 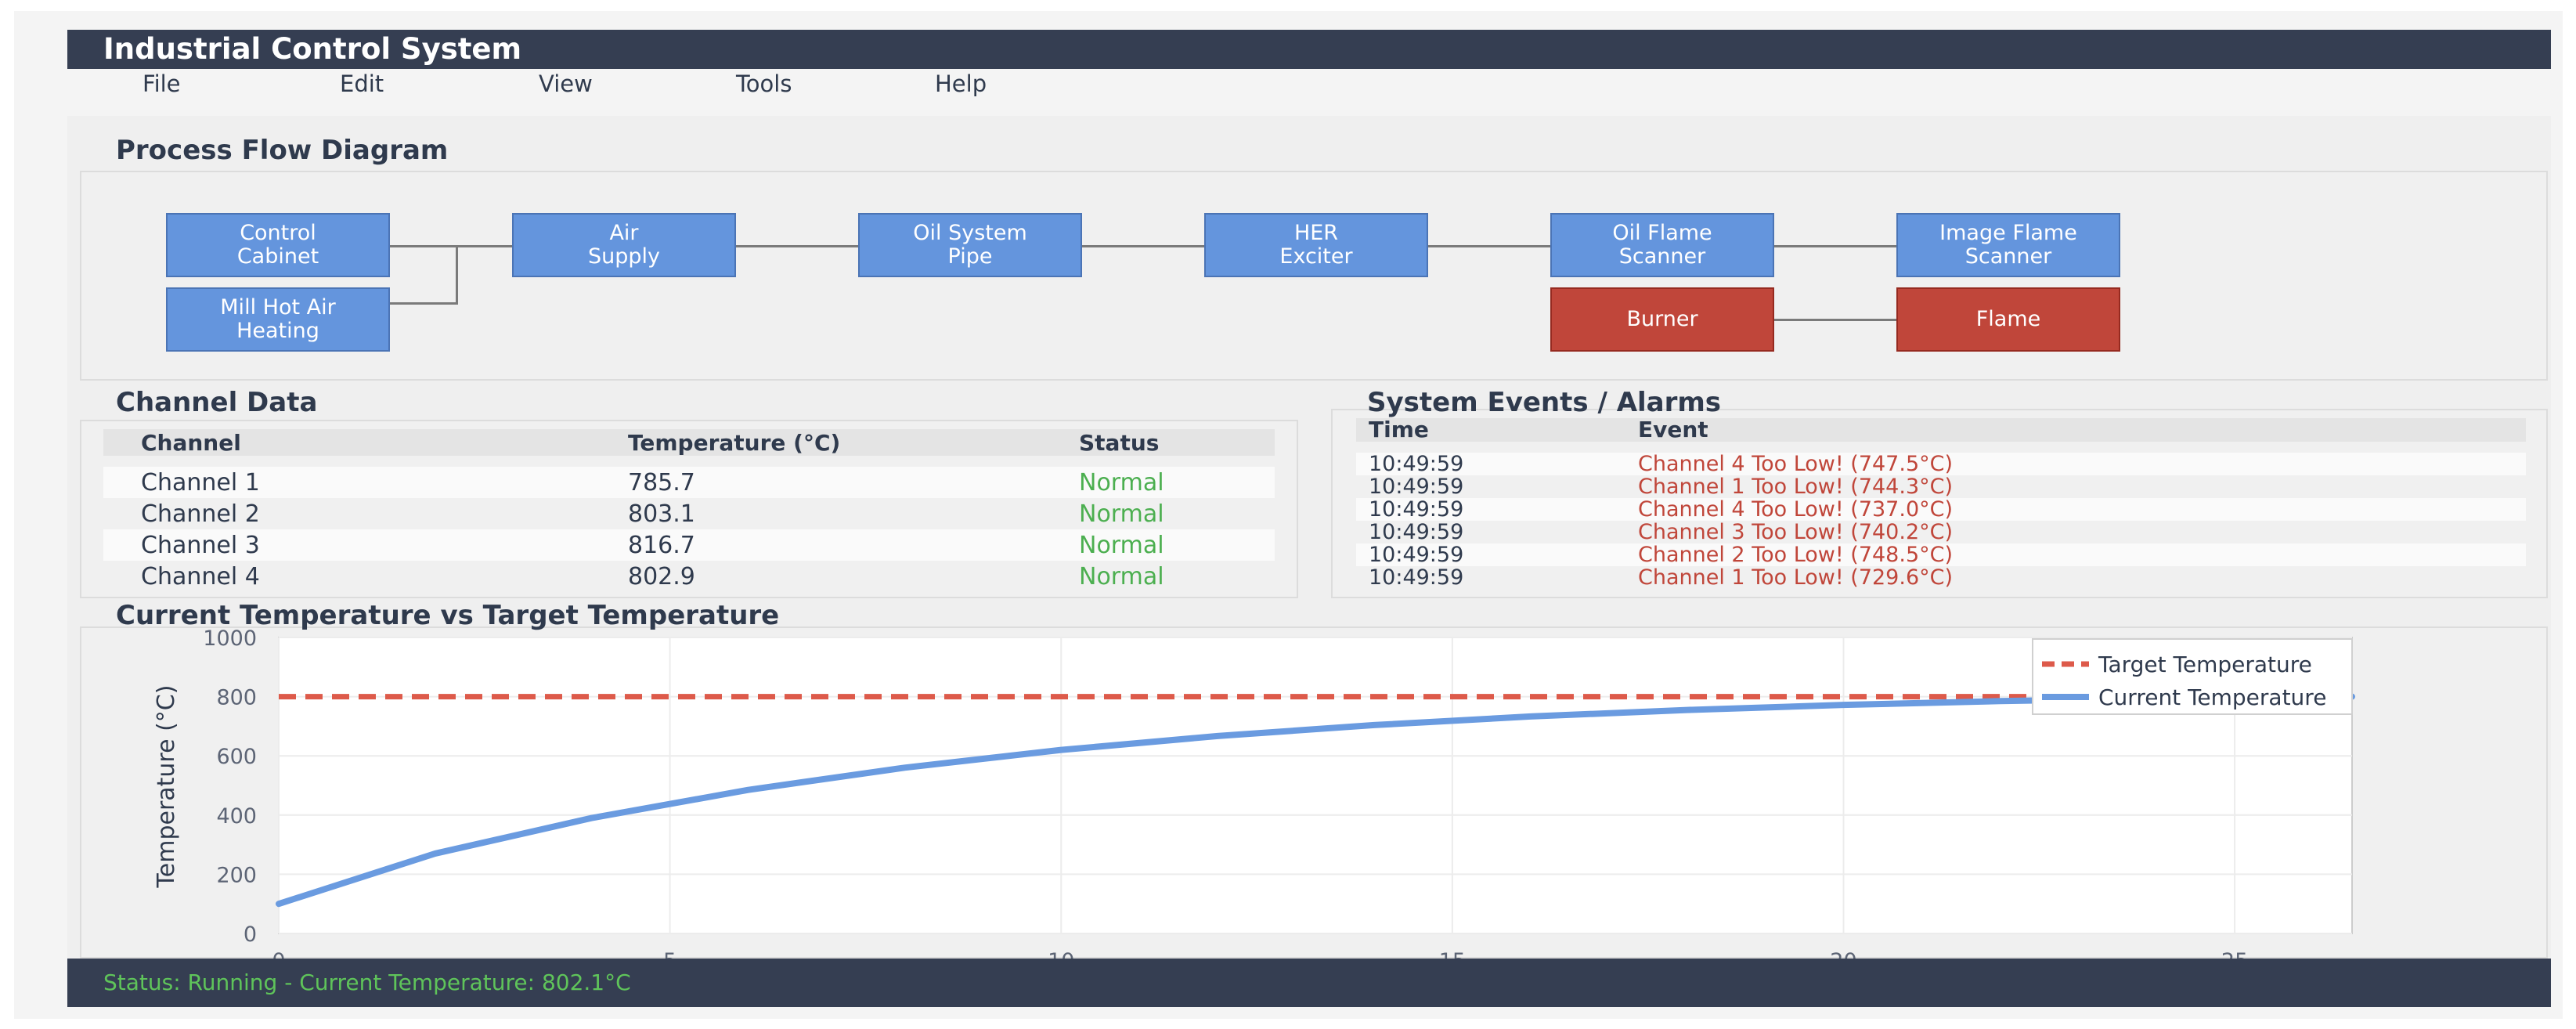 What do you see at coordinates (2008, 245) in the screenshot?
I see `node-image-flame-scanner: Image Flame Scanner` at bounding box center [2008, 245].